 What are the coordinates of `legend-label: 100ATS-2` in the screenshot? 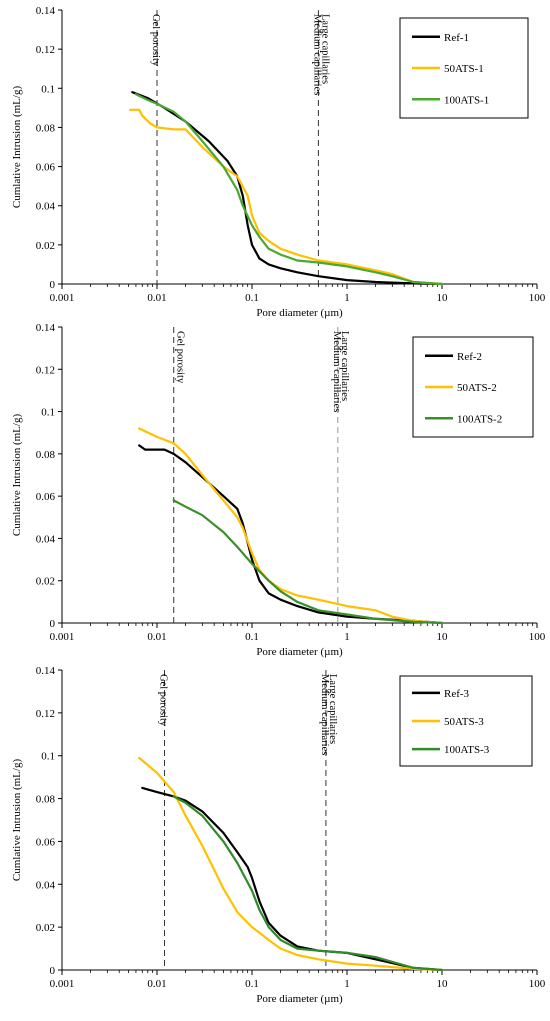 It's located at (479, 419).